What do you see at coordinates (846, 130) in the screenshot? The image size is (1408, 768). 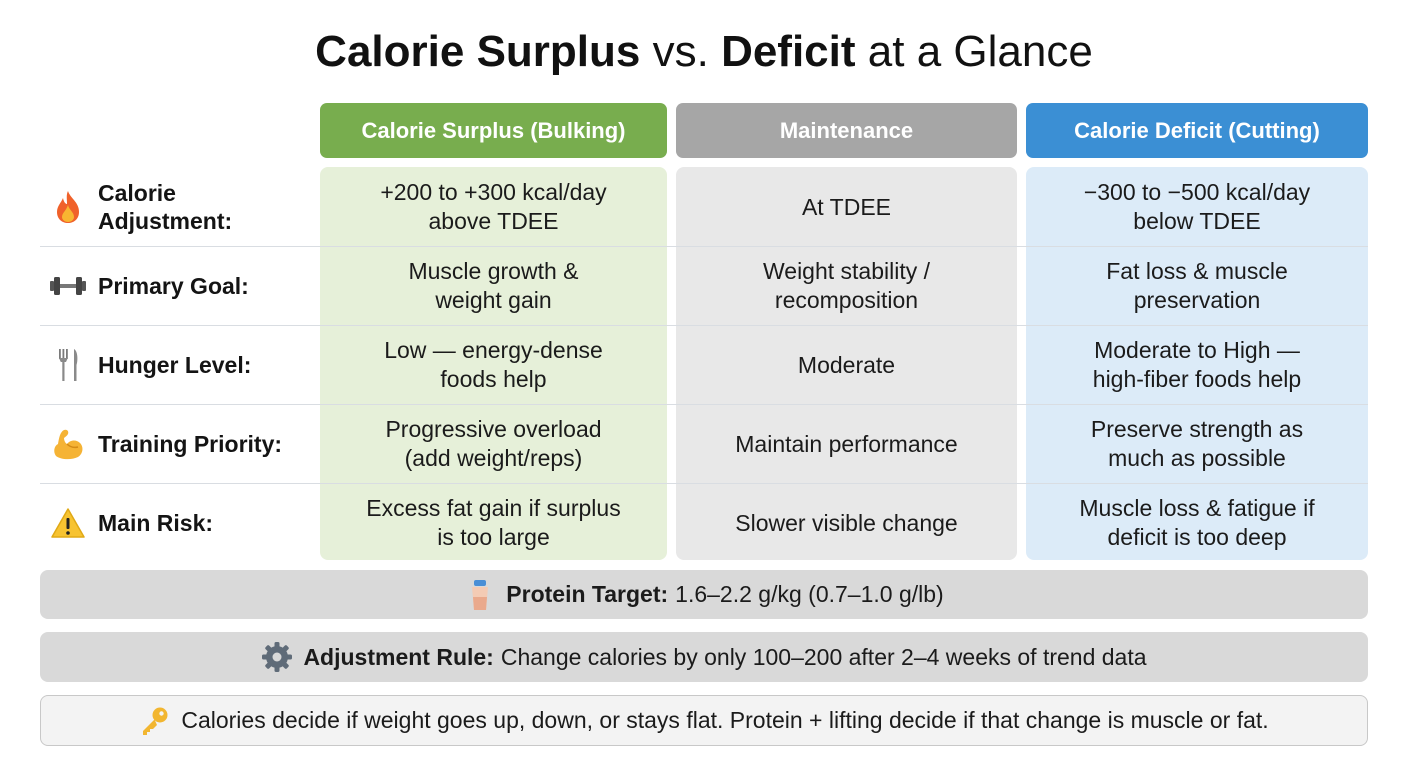 I see `maintenance-column-header: Maintenance` at bounding box center [846, 130].